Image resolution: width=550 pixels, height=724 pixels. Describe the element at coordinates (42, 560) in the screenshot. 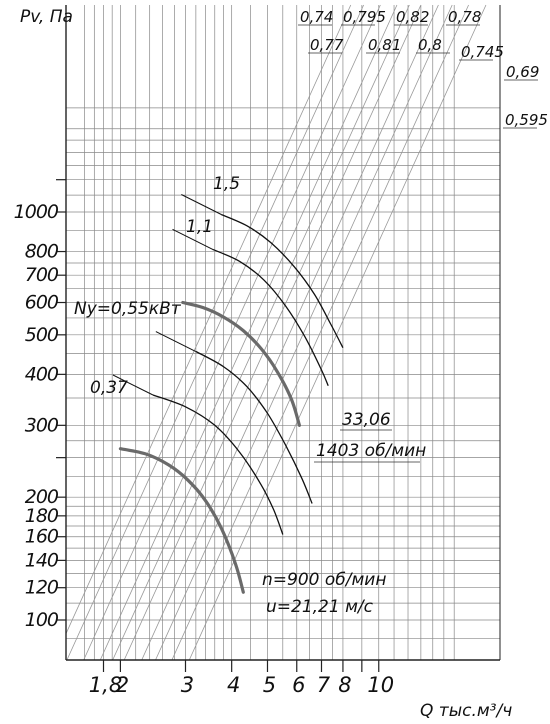

I see `y-tick-label: 140` at that location.